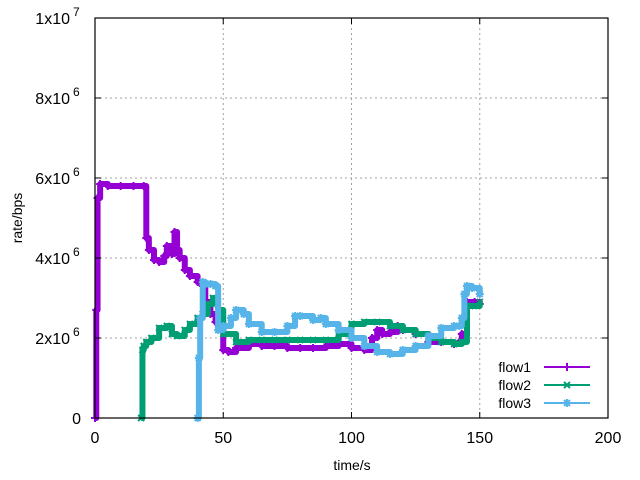 The height and width of the screenshot is (480, 640). What do you see at coordinates (351, 465) in the screenshot?
I see `x-axis-title: time/s` at bounding box center [351, 465].